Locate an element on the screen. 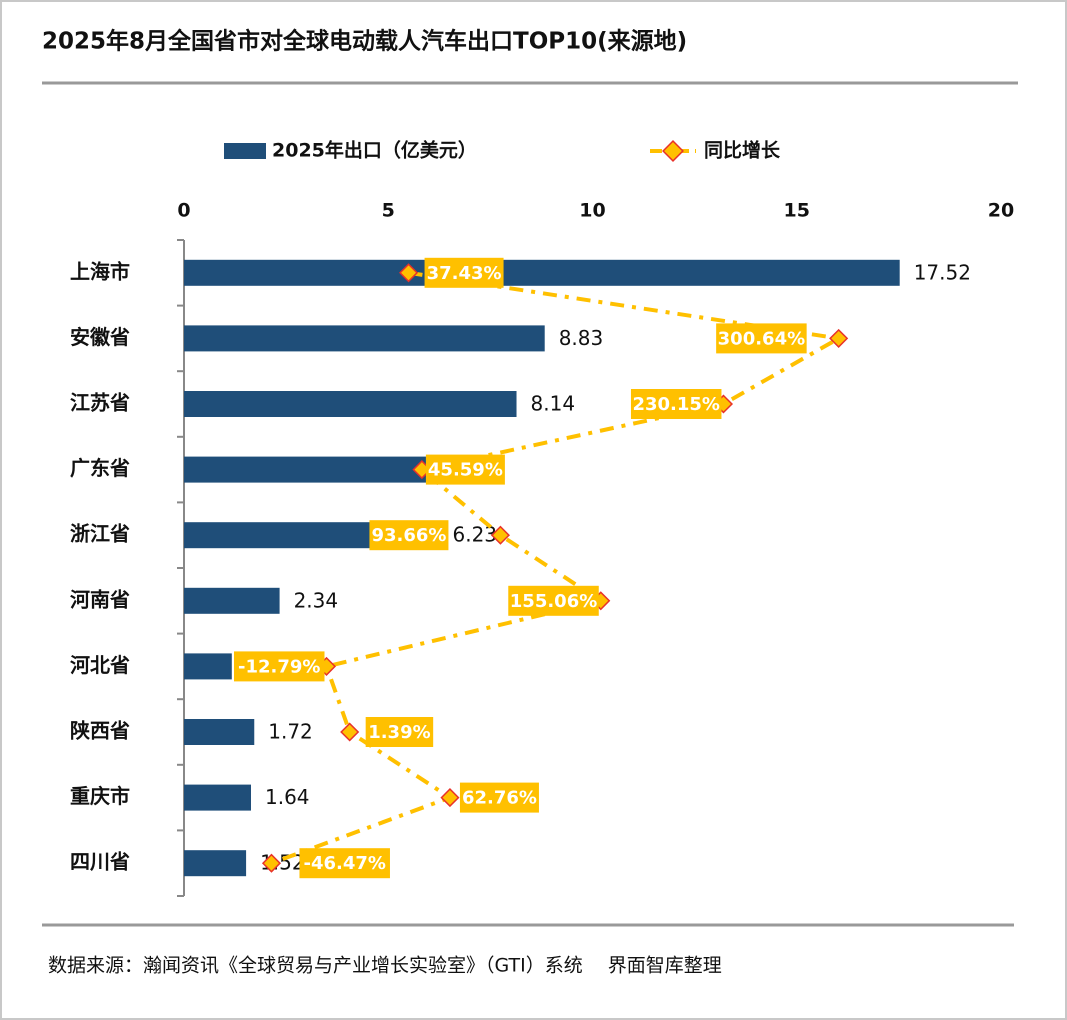 The height and width of the screenshot is (1020, 1067). data-label: 230.15% is located at coordinates (676, 404).